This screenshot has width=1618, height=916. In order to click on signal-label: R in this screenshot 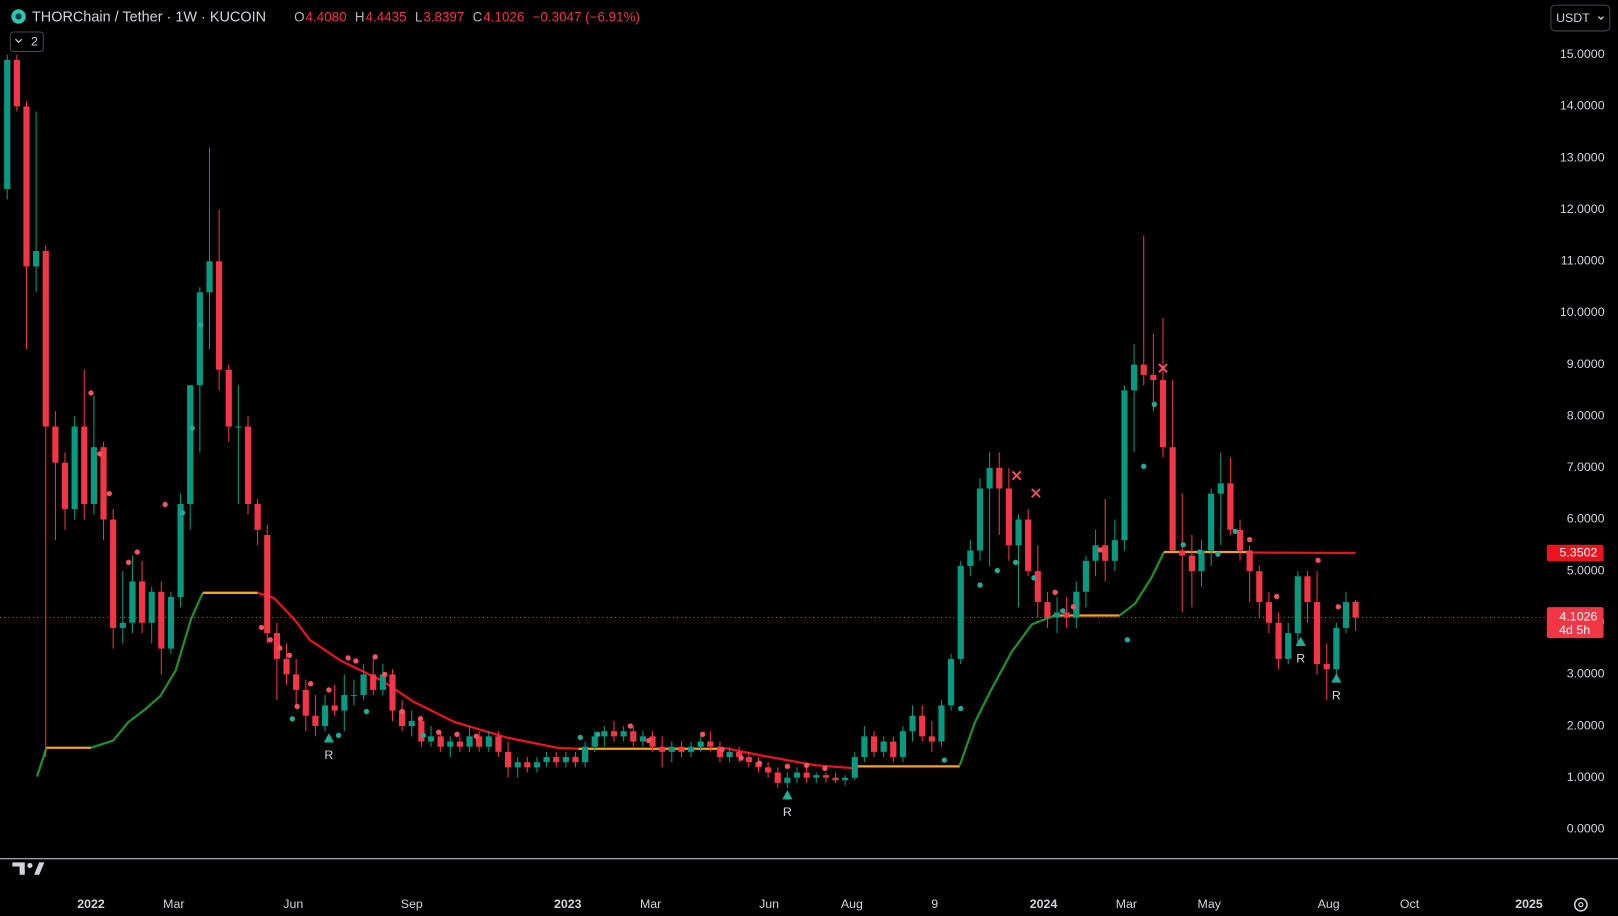, I will do `click(328, 755)`.